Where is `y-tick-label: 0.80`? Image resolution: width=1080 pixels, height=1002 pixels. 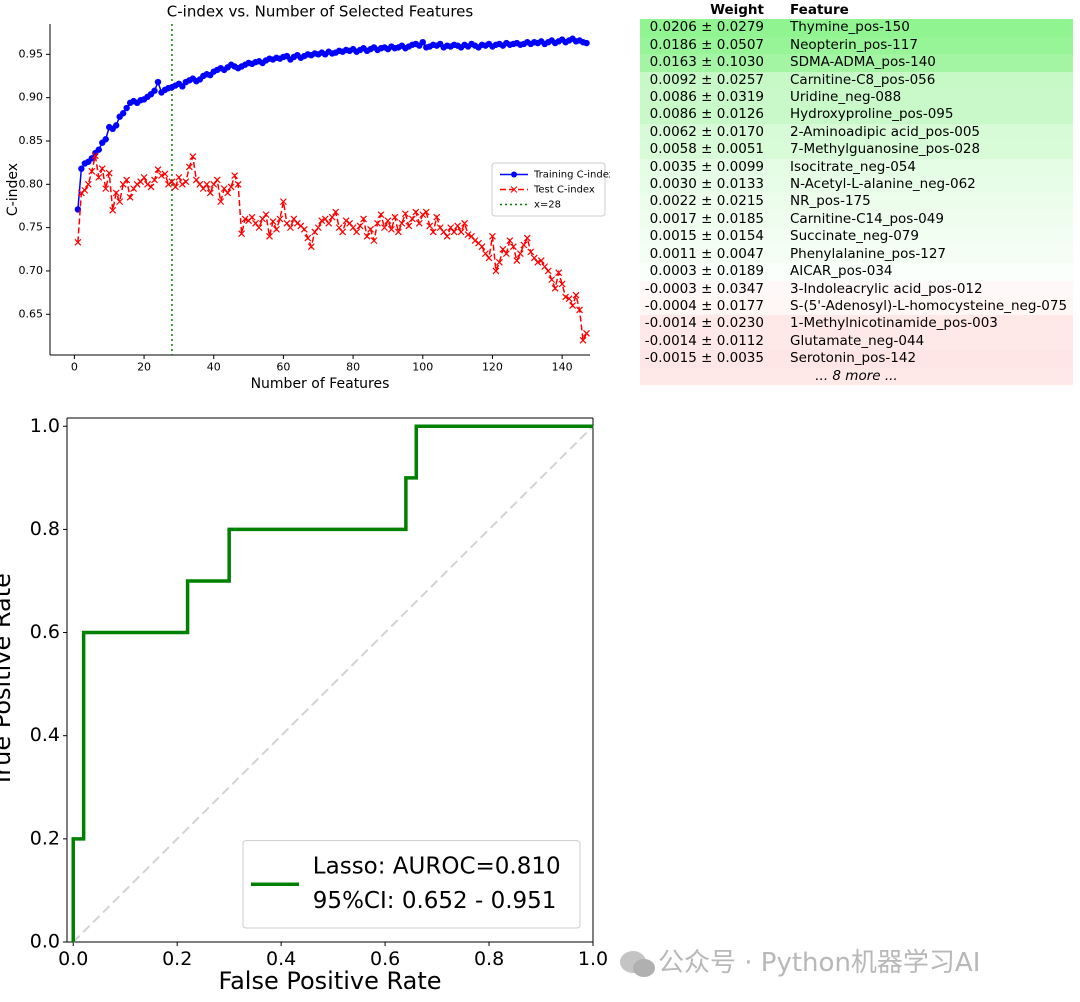 y-tick-label: 0.80 is located at coordinates (31, 183).